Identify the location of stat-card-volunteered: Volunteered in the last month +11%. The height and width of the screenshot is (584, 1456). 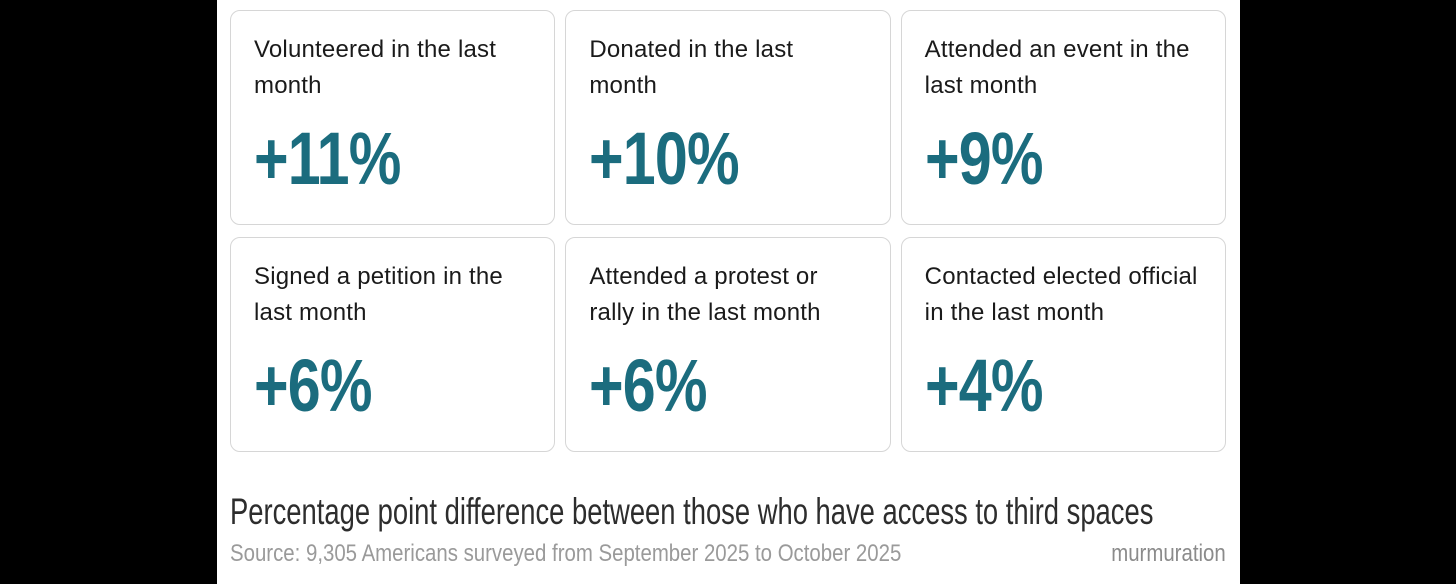
(393, 117).